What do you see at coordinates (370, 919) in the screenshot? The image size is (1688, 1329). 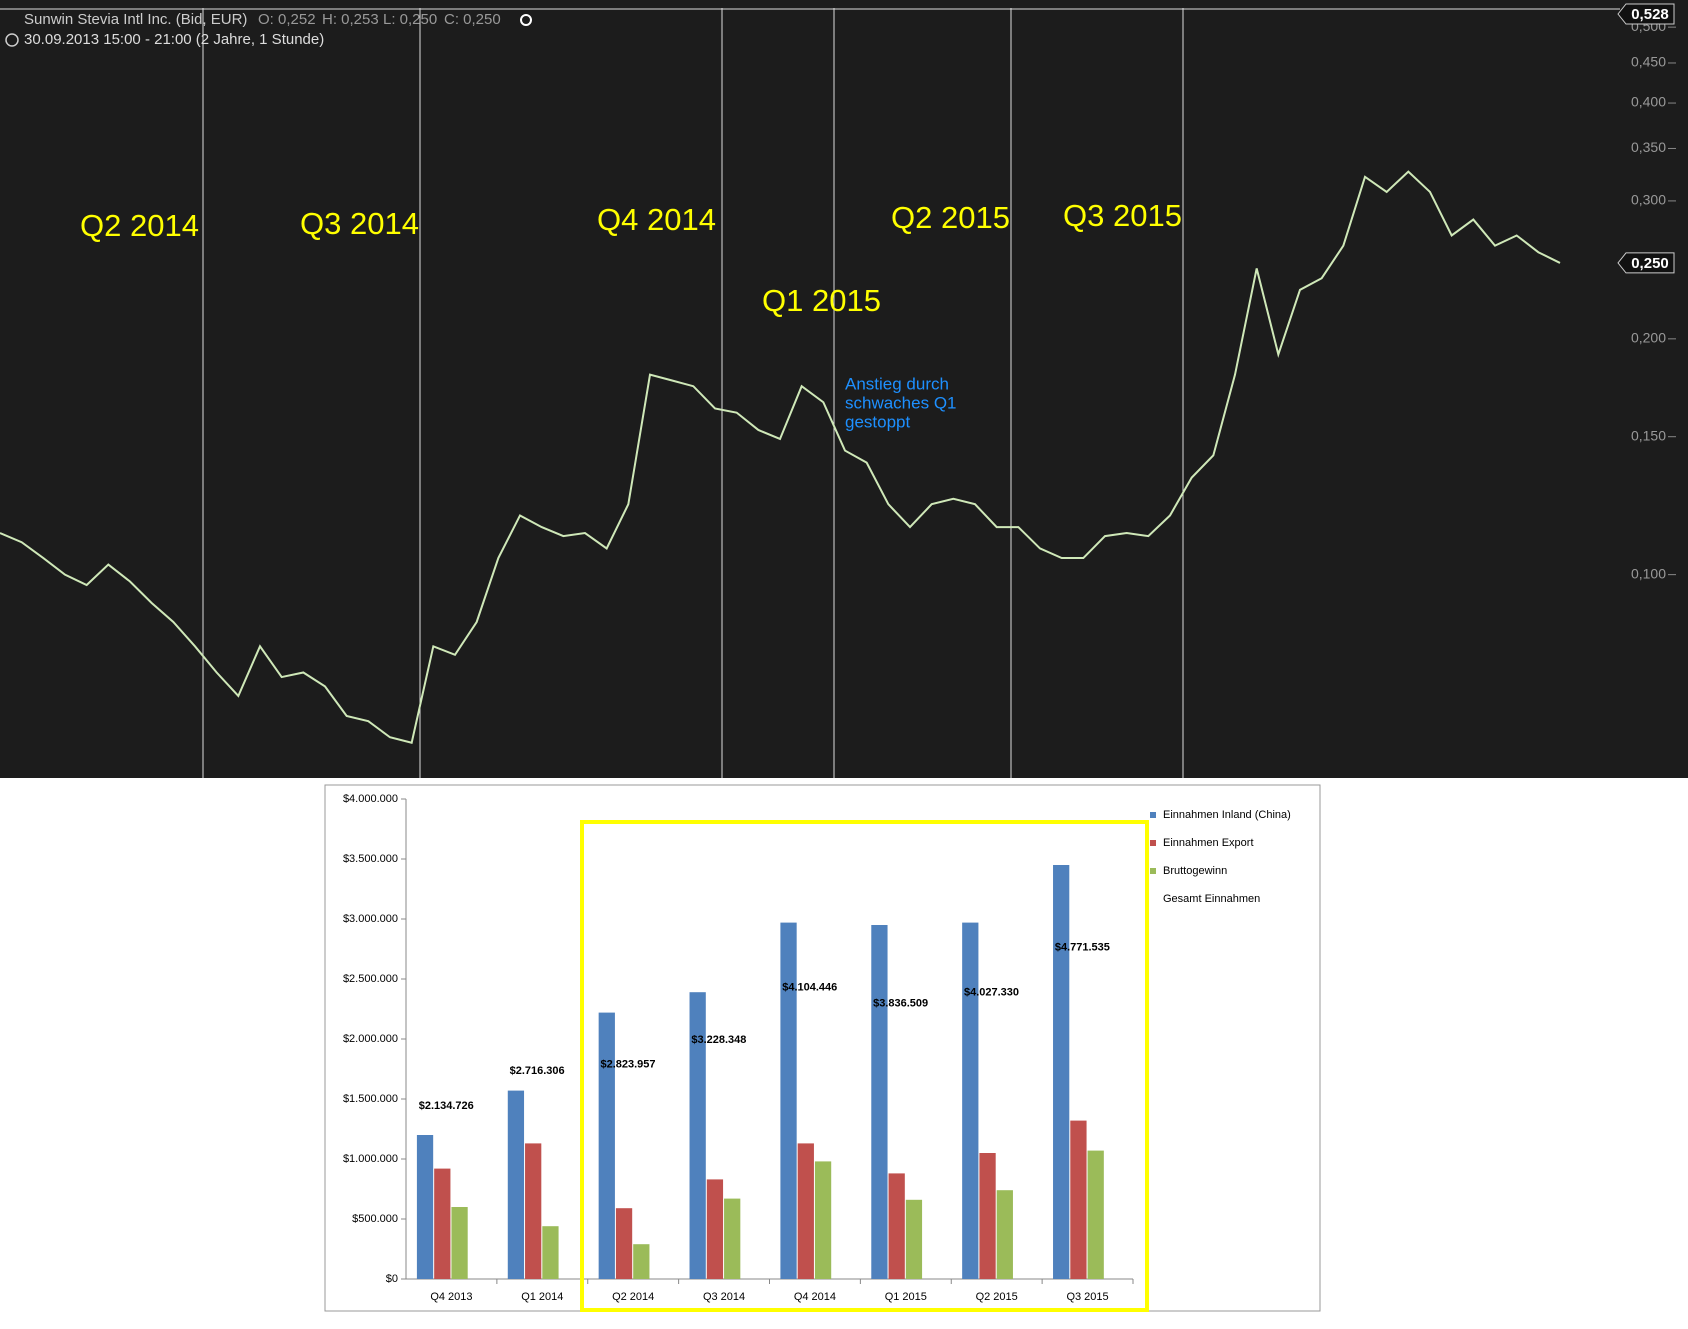 I see `y-tick-label: $3.000.000` at bounding box center [370, 919].